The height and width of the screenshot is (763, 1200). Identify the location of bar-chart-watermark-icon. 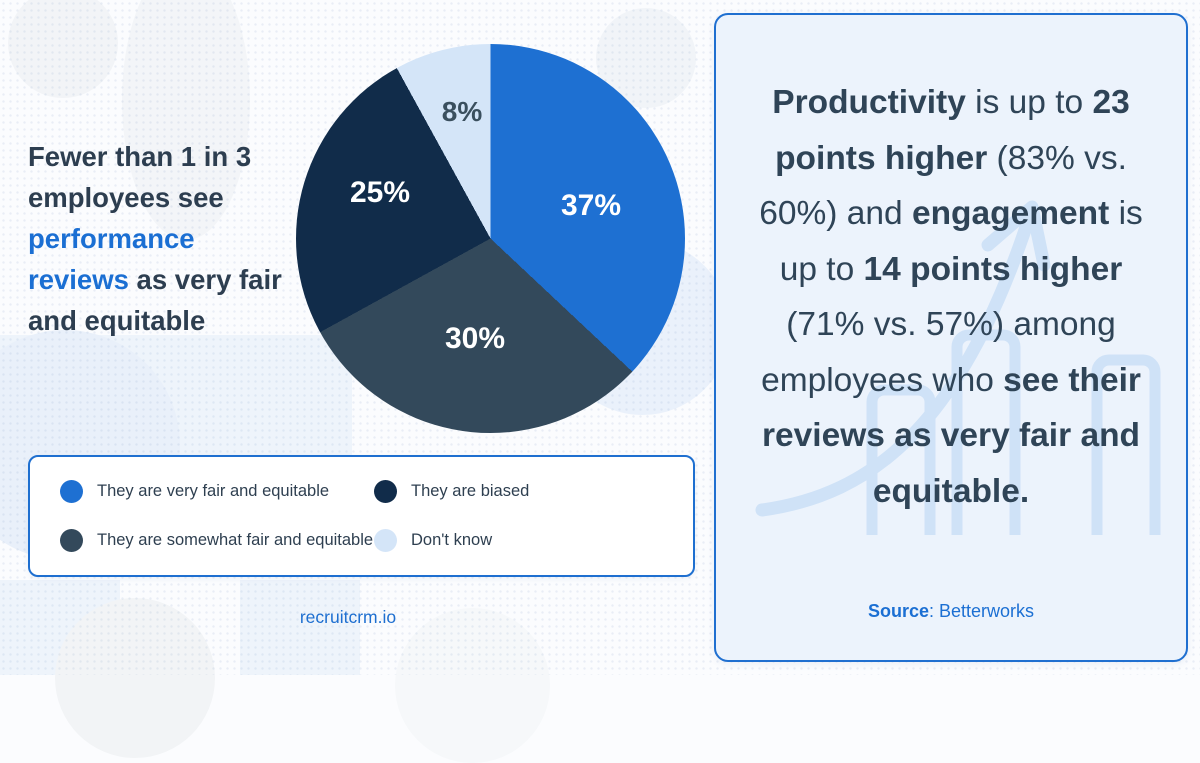
(958, 367).